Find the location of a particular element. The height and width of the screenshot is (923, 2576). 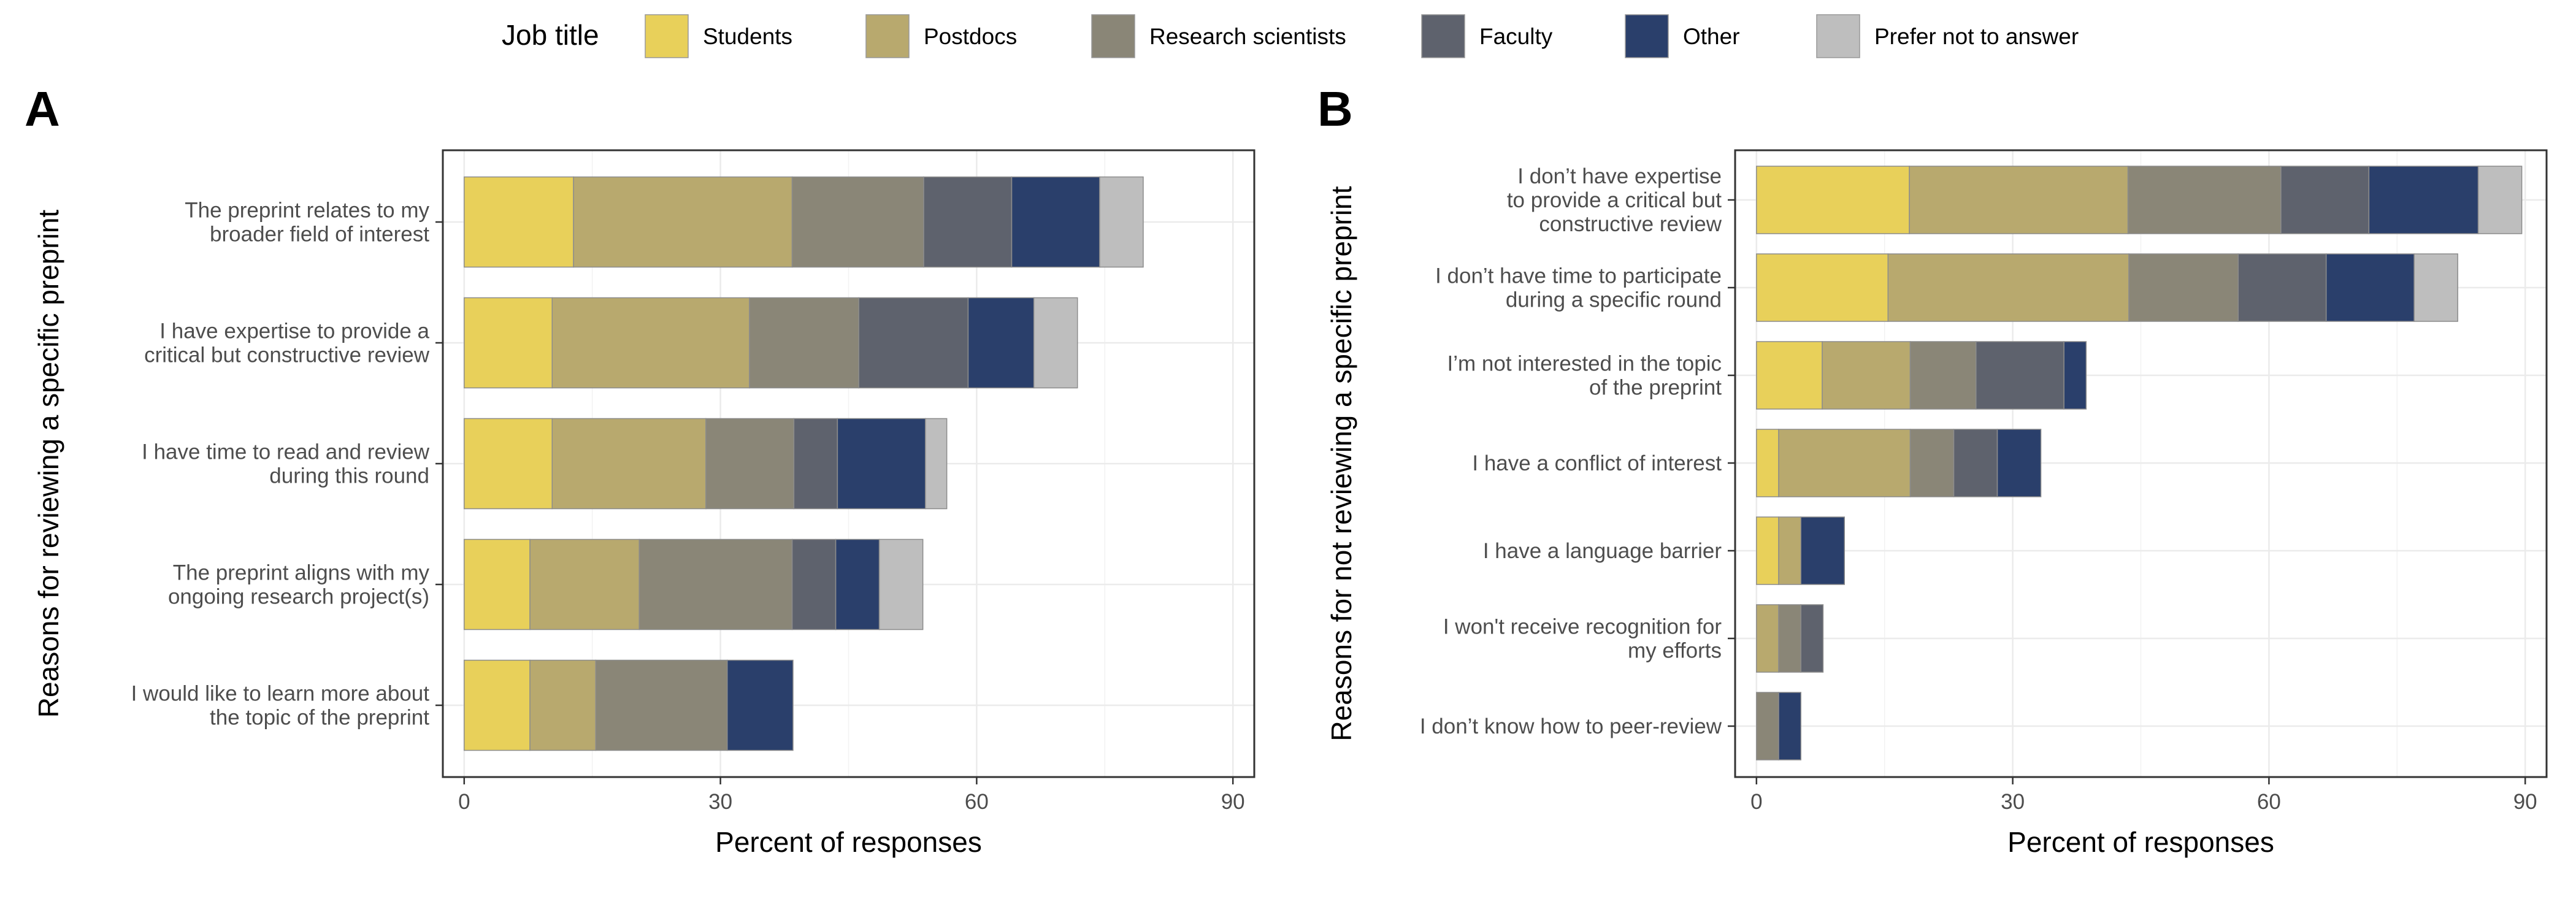

y-tick-label-line: the topic of the preprint is located at coordinates (319, 718).